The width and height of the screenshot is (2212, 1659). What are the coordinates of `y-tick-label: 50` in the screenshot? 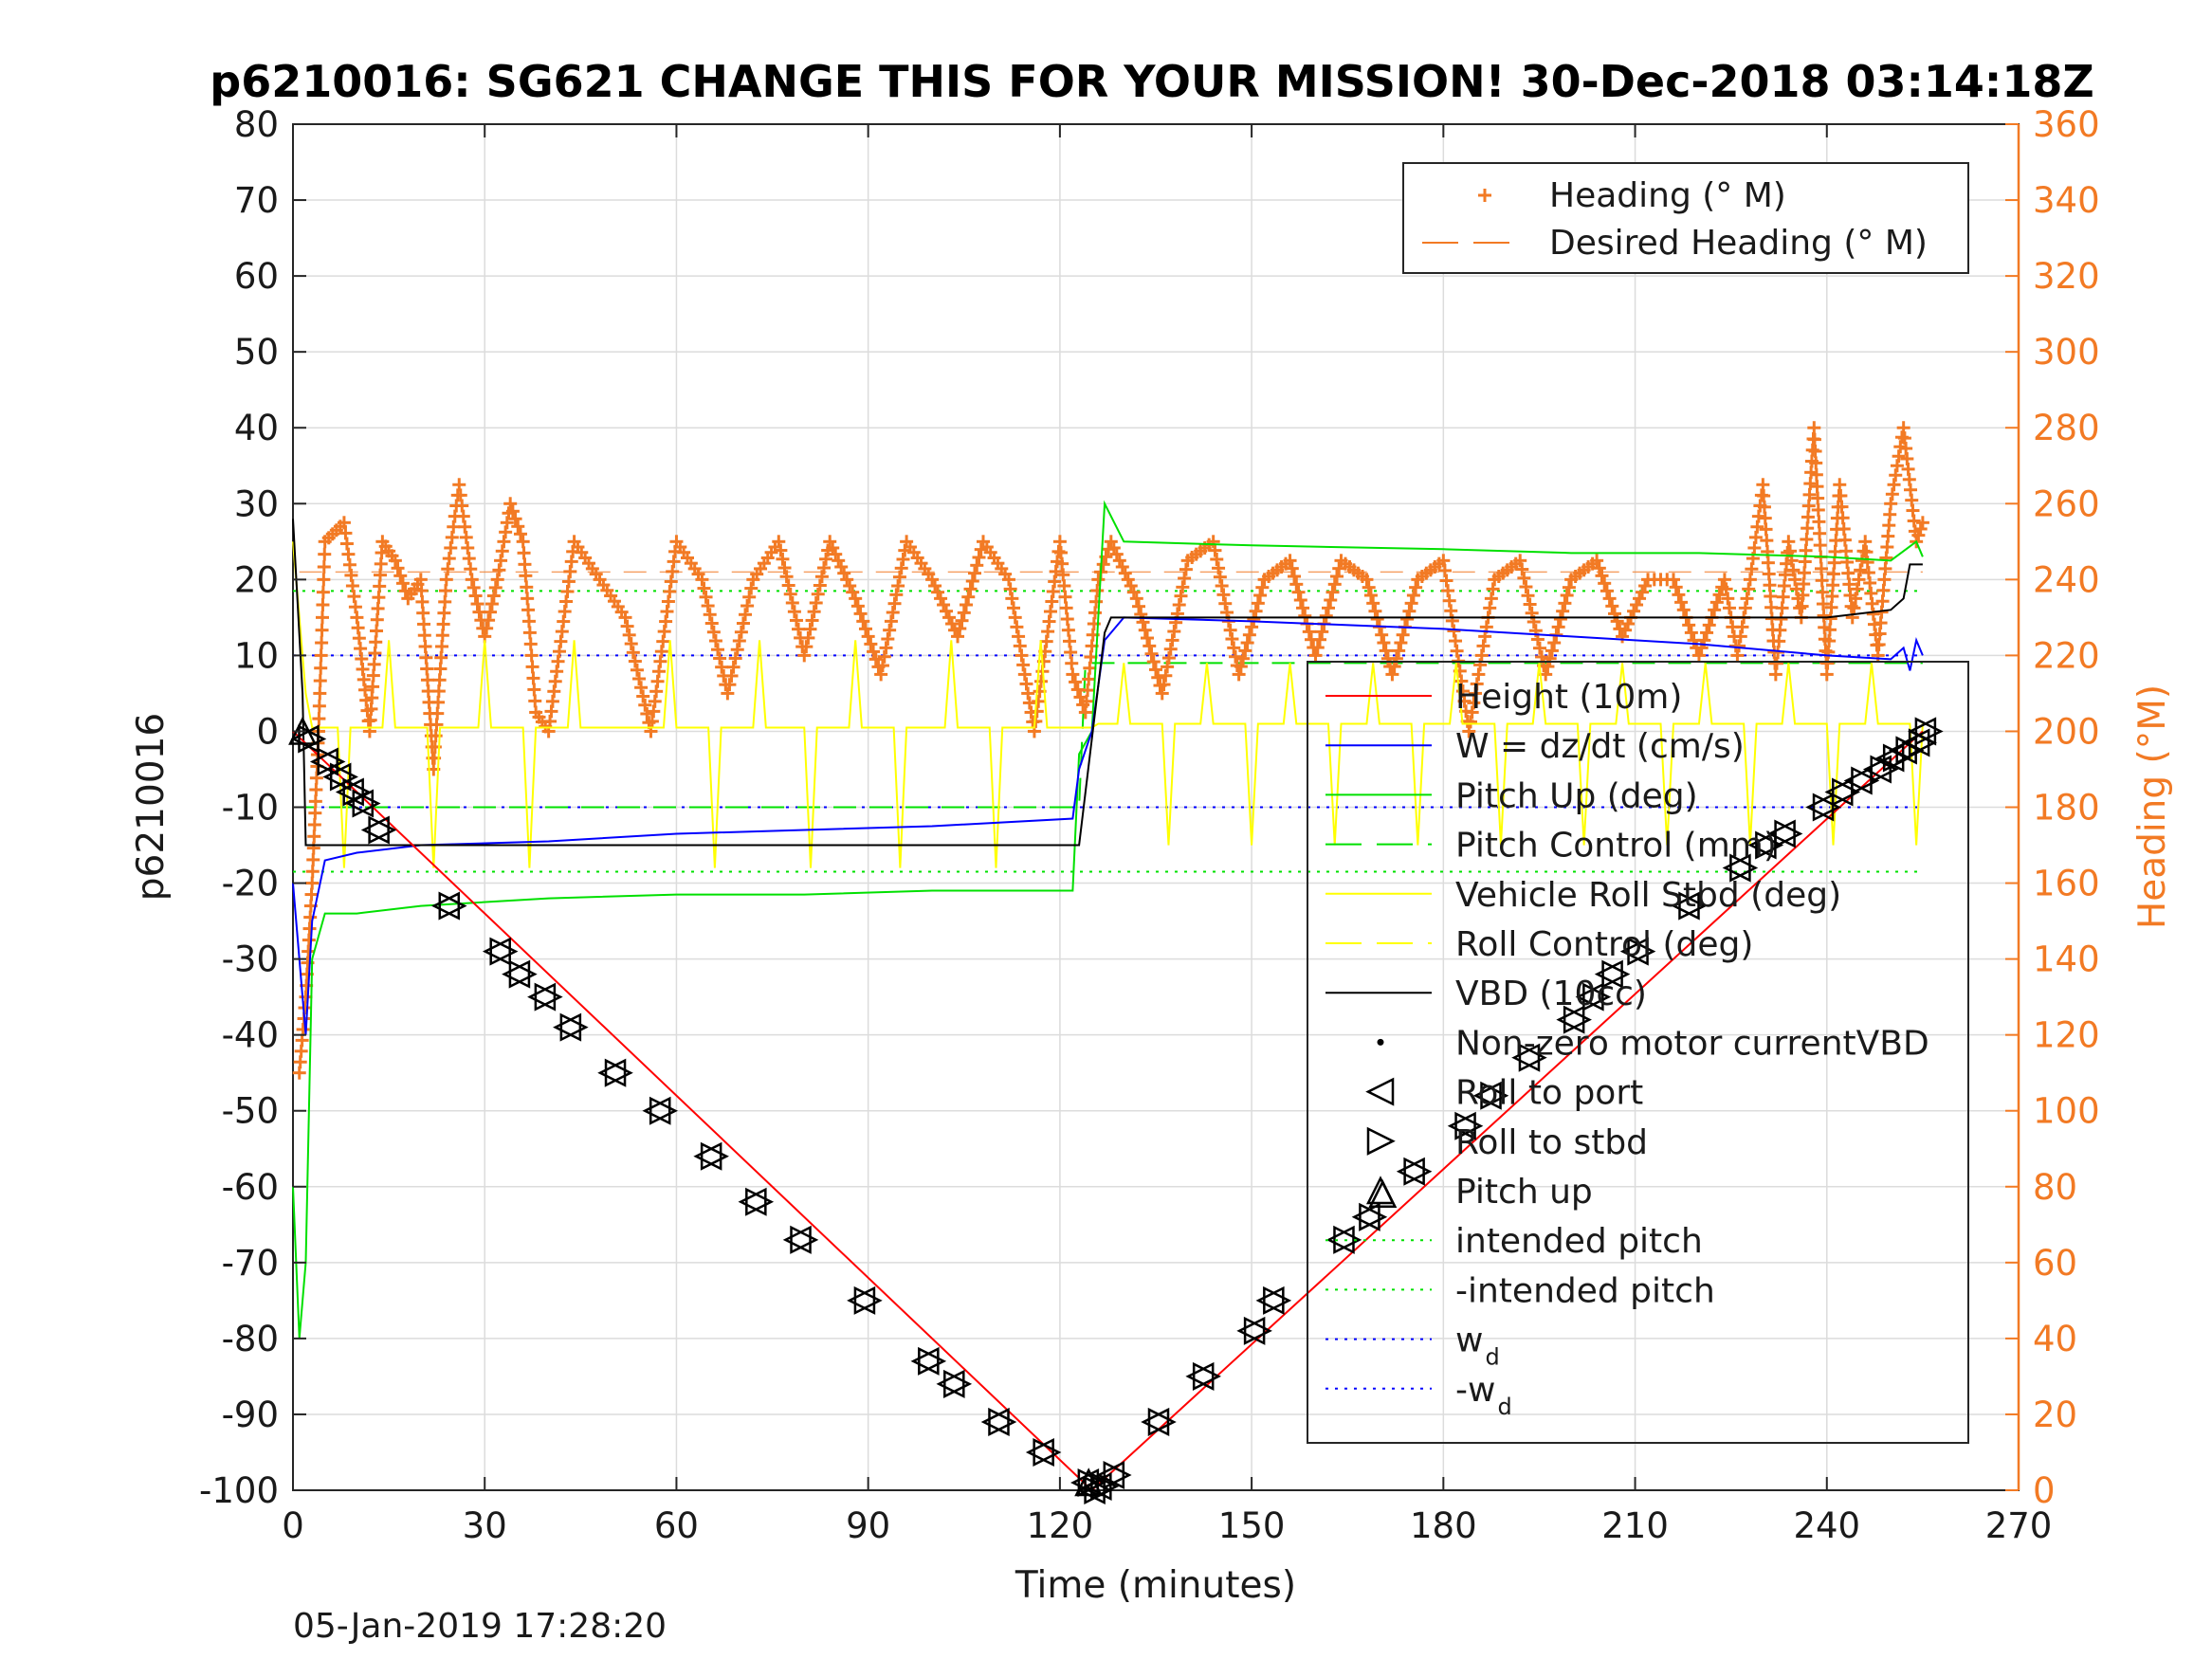 It's located at (256, 352).